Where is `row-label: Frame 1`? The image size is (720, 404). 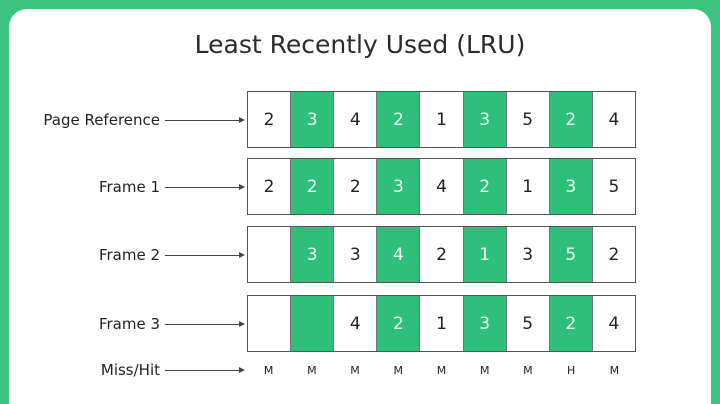
row-label: Frame 1 is located at coordinates (129, 186).